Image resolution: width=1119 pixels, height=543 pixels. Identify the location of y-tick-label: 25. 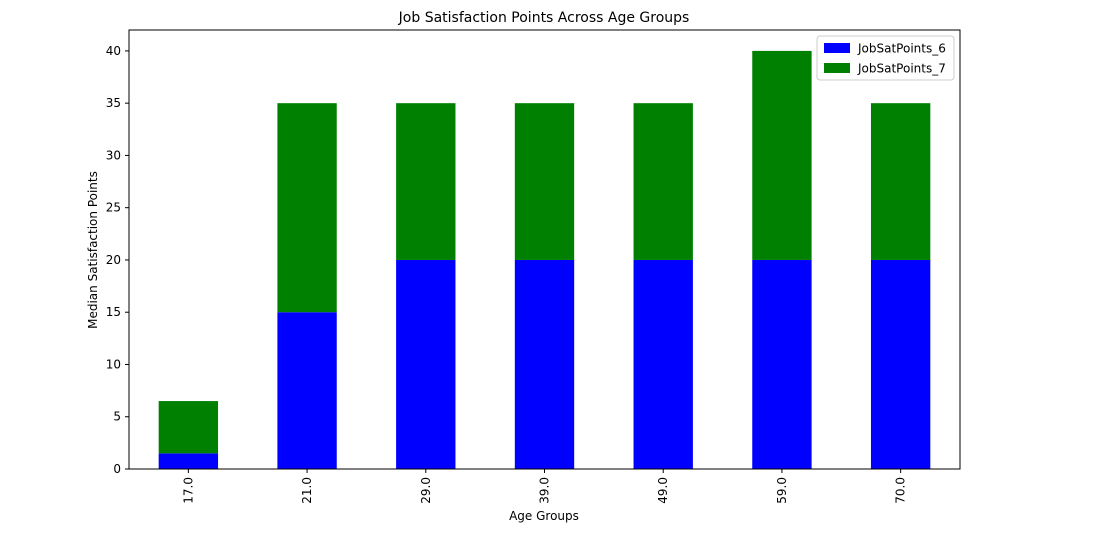
(113, 208).